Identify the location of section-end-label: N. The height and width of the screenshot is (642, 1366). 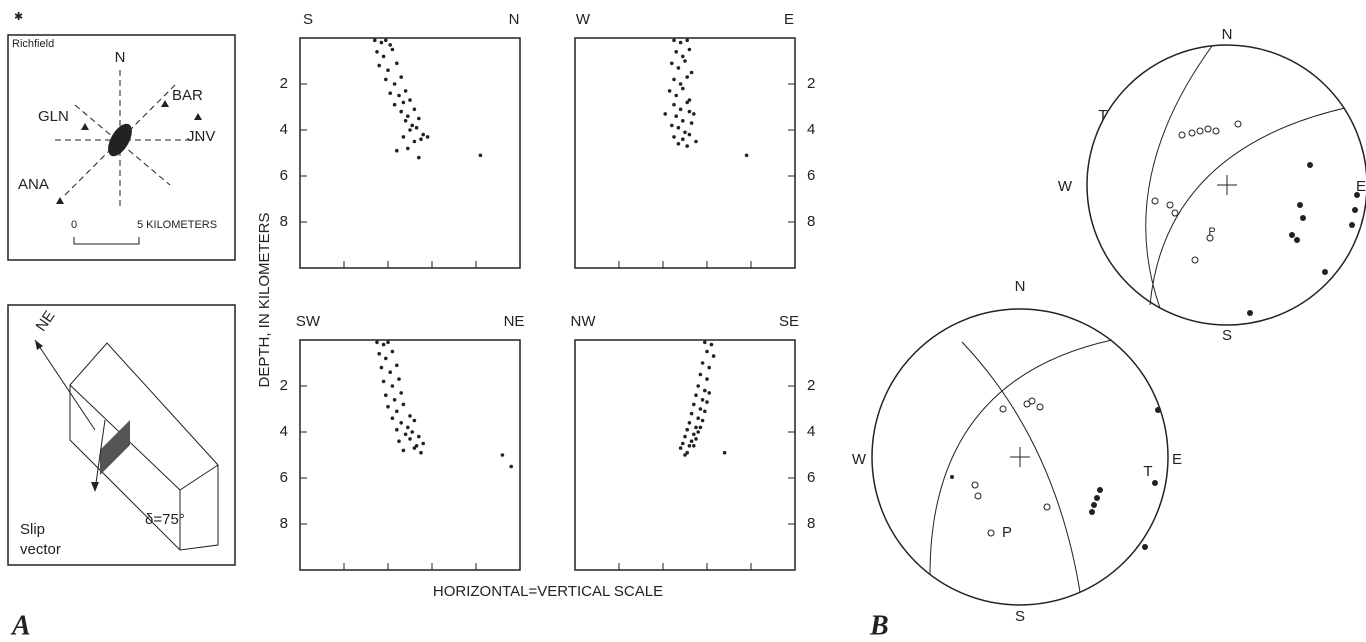
(514, 19).